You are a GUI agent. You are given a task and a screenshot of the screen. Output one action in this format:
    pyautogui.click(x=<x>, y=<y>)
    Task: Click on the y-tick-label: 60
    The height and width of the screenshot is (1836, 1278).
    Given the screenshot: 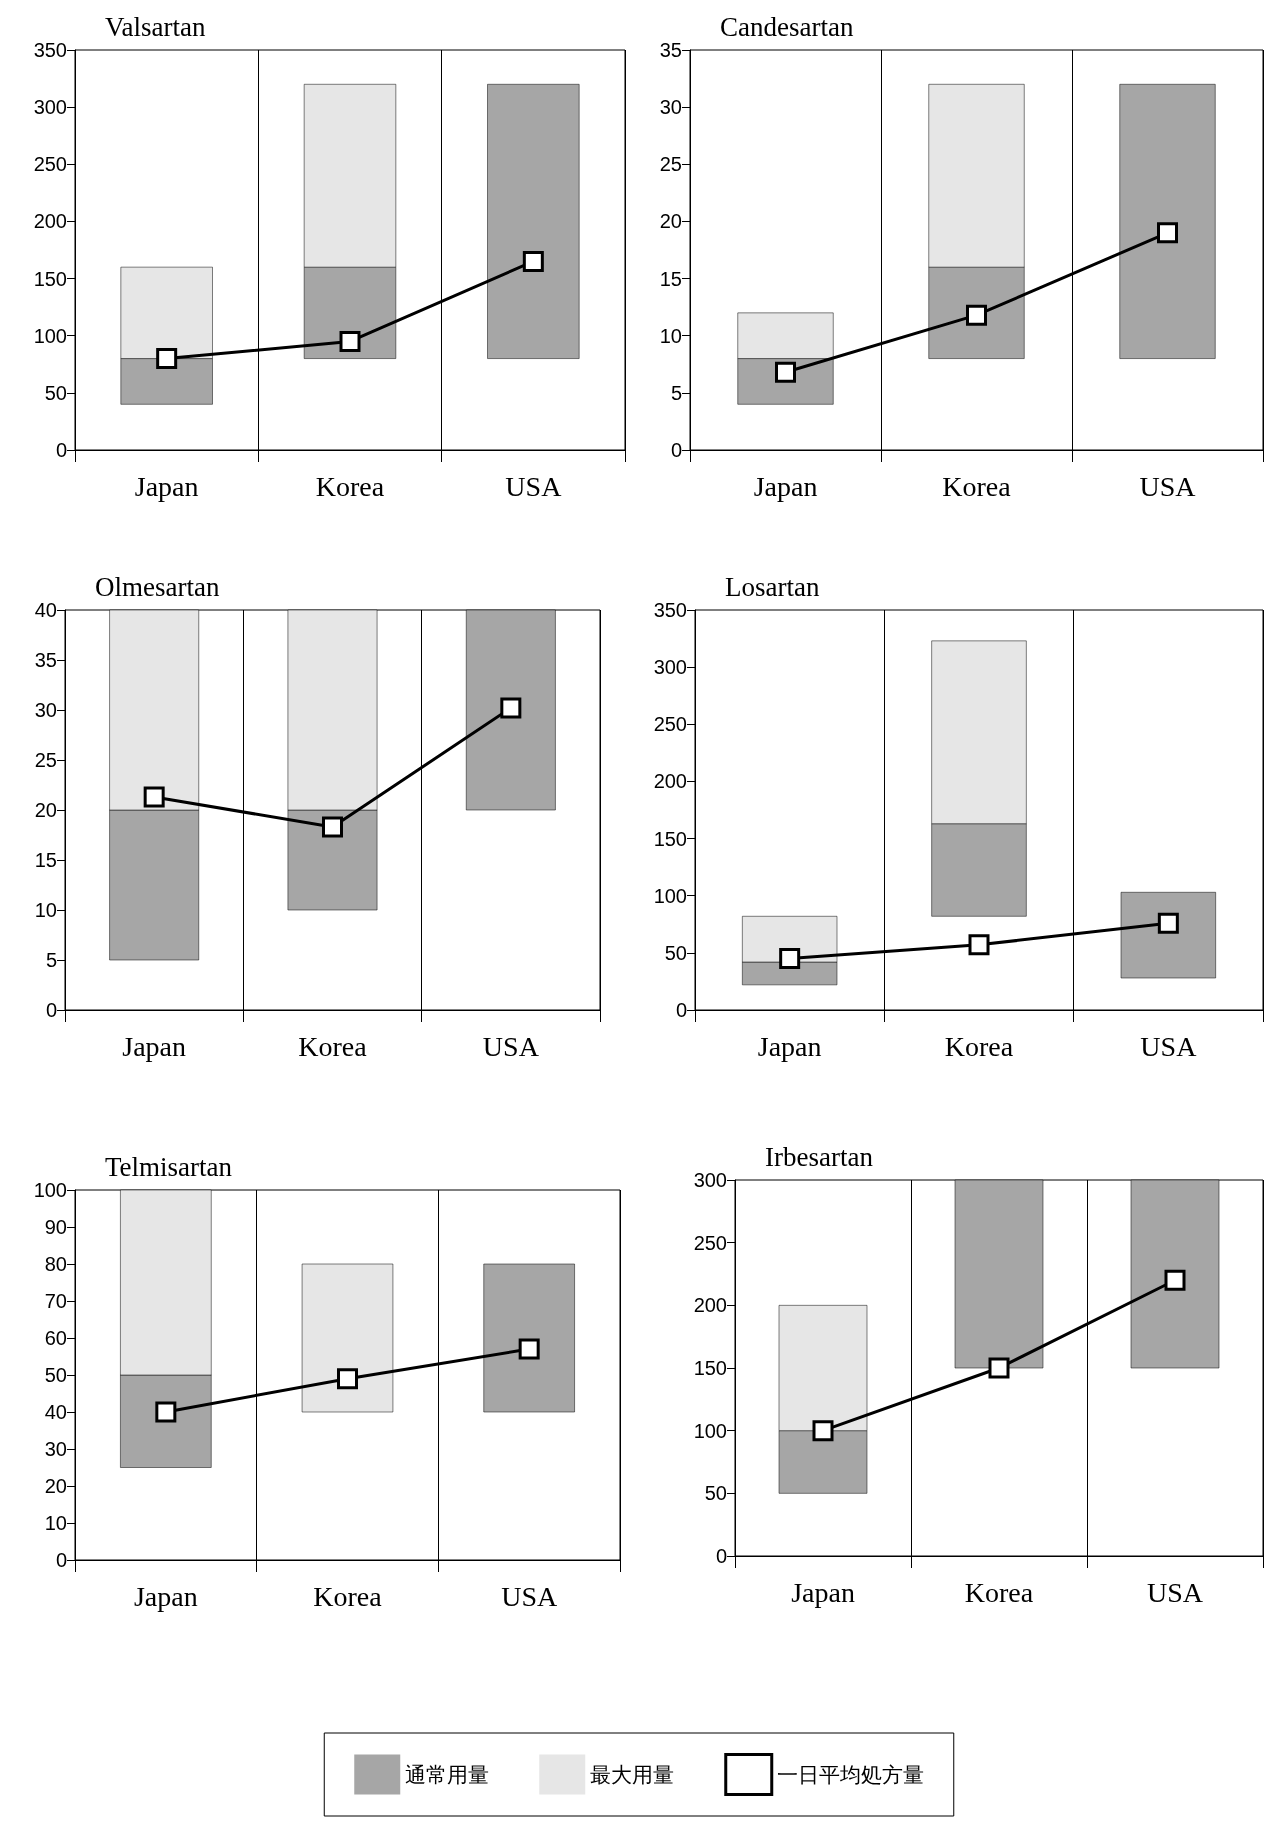 What is the action you would take?
    pyautogui.click(x=55, y=1338)
    